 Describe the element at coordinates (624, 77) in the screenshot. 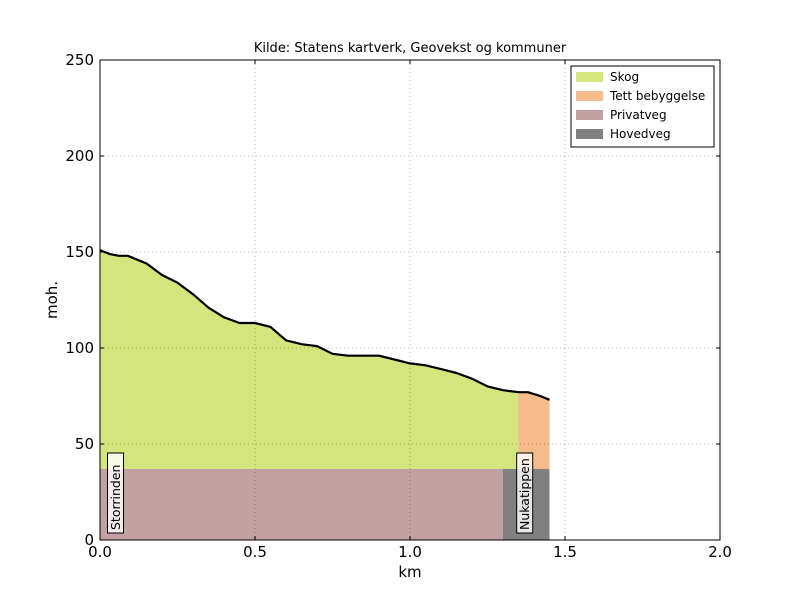

I see `legend-label: Skog` at that location.